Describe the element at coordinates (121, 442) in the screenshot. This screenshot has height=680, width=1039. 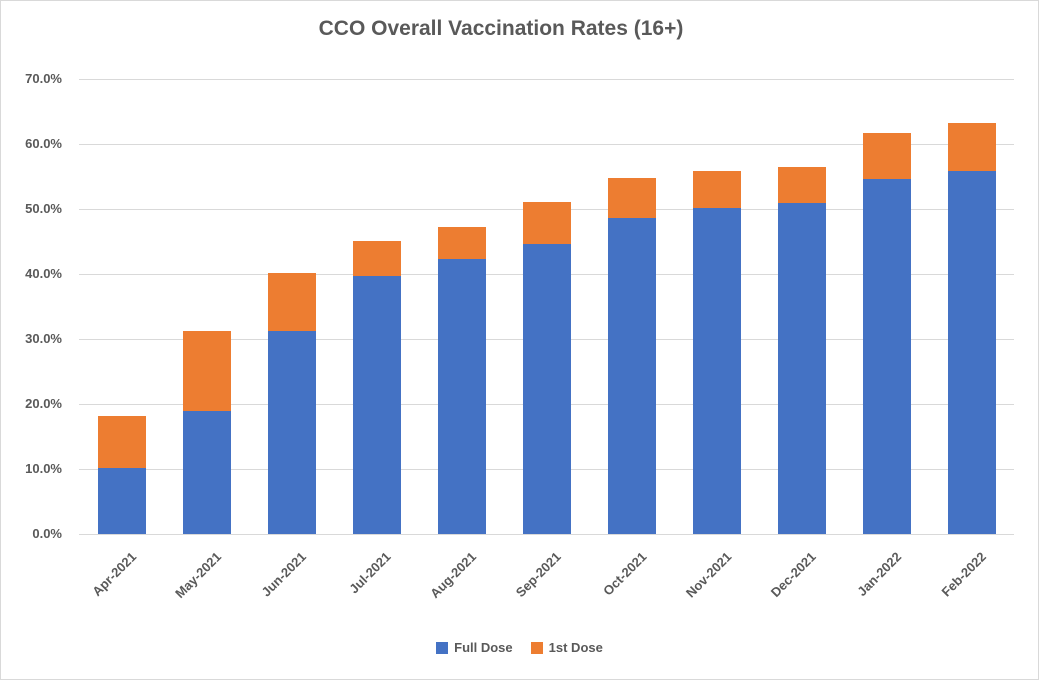
I see `bar-1st-dose-apr-2021` at that location.